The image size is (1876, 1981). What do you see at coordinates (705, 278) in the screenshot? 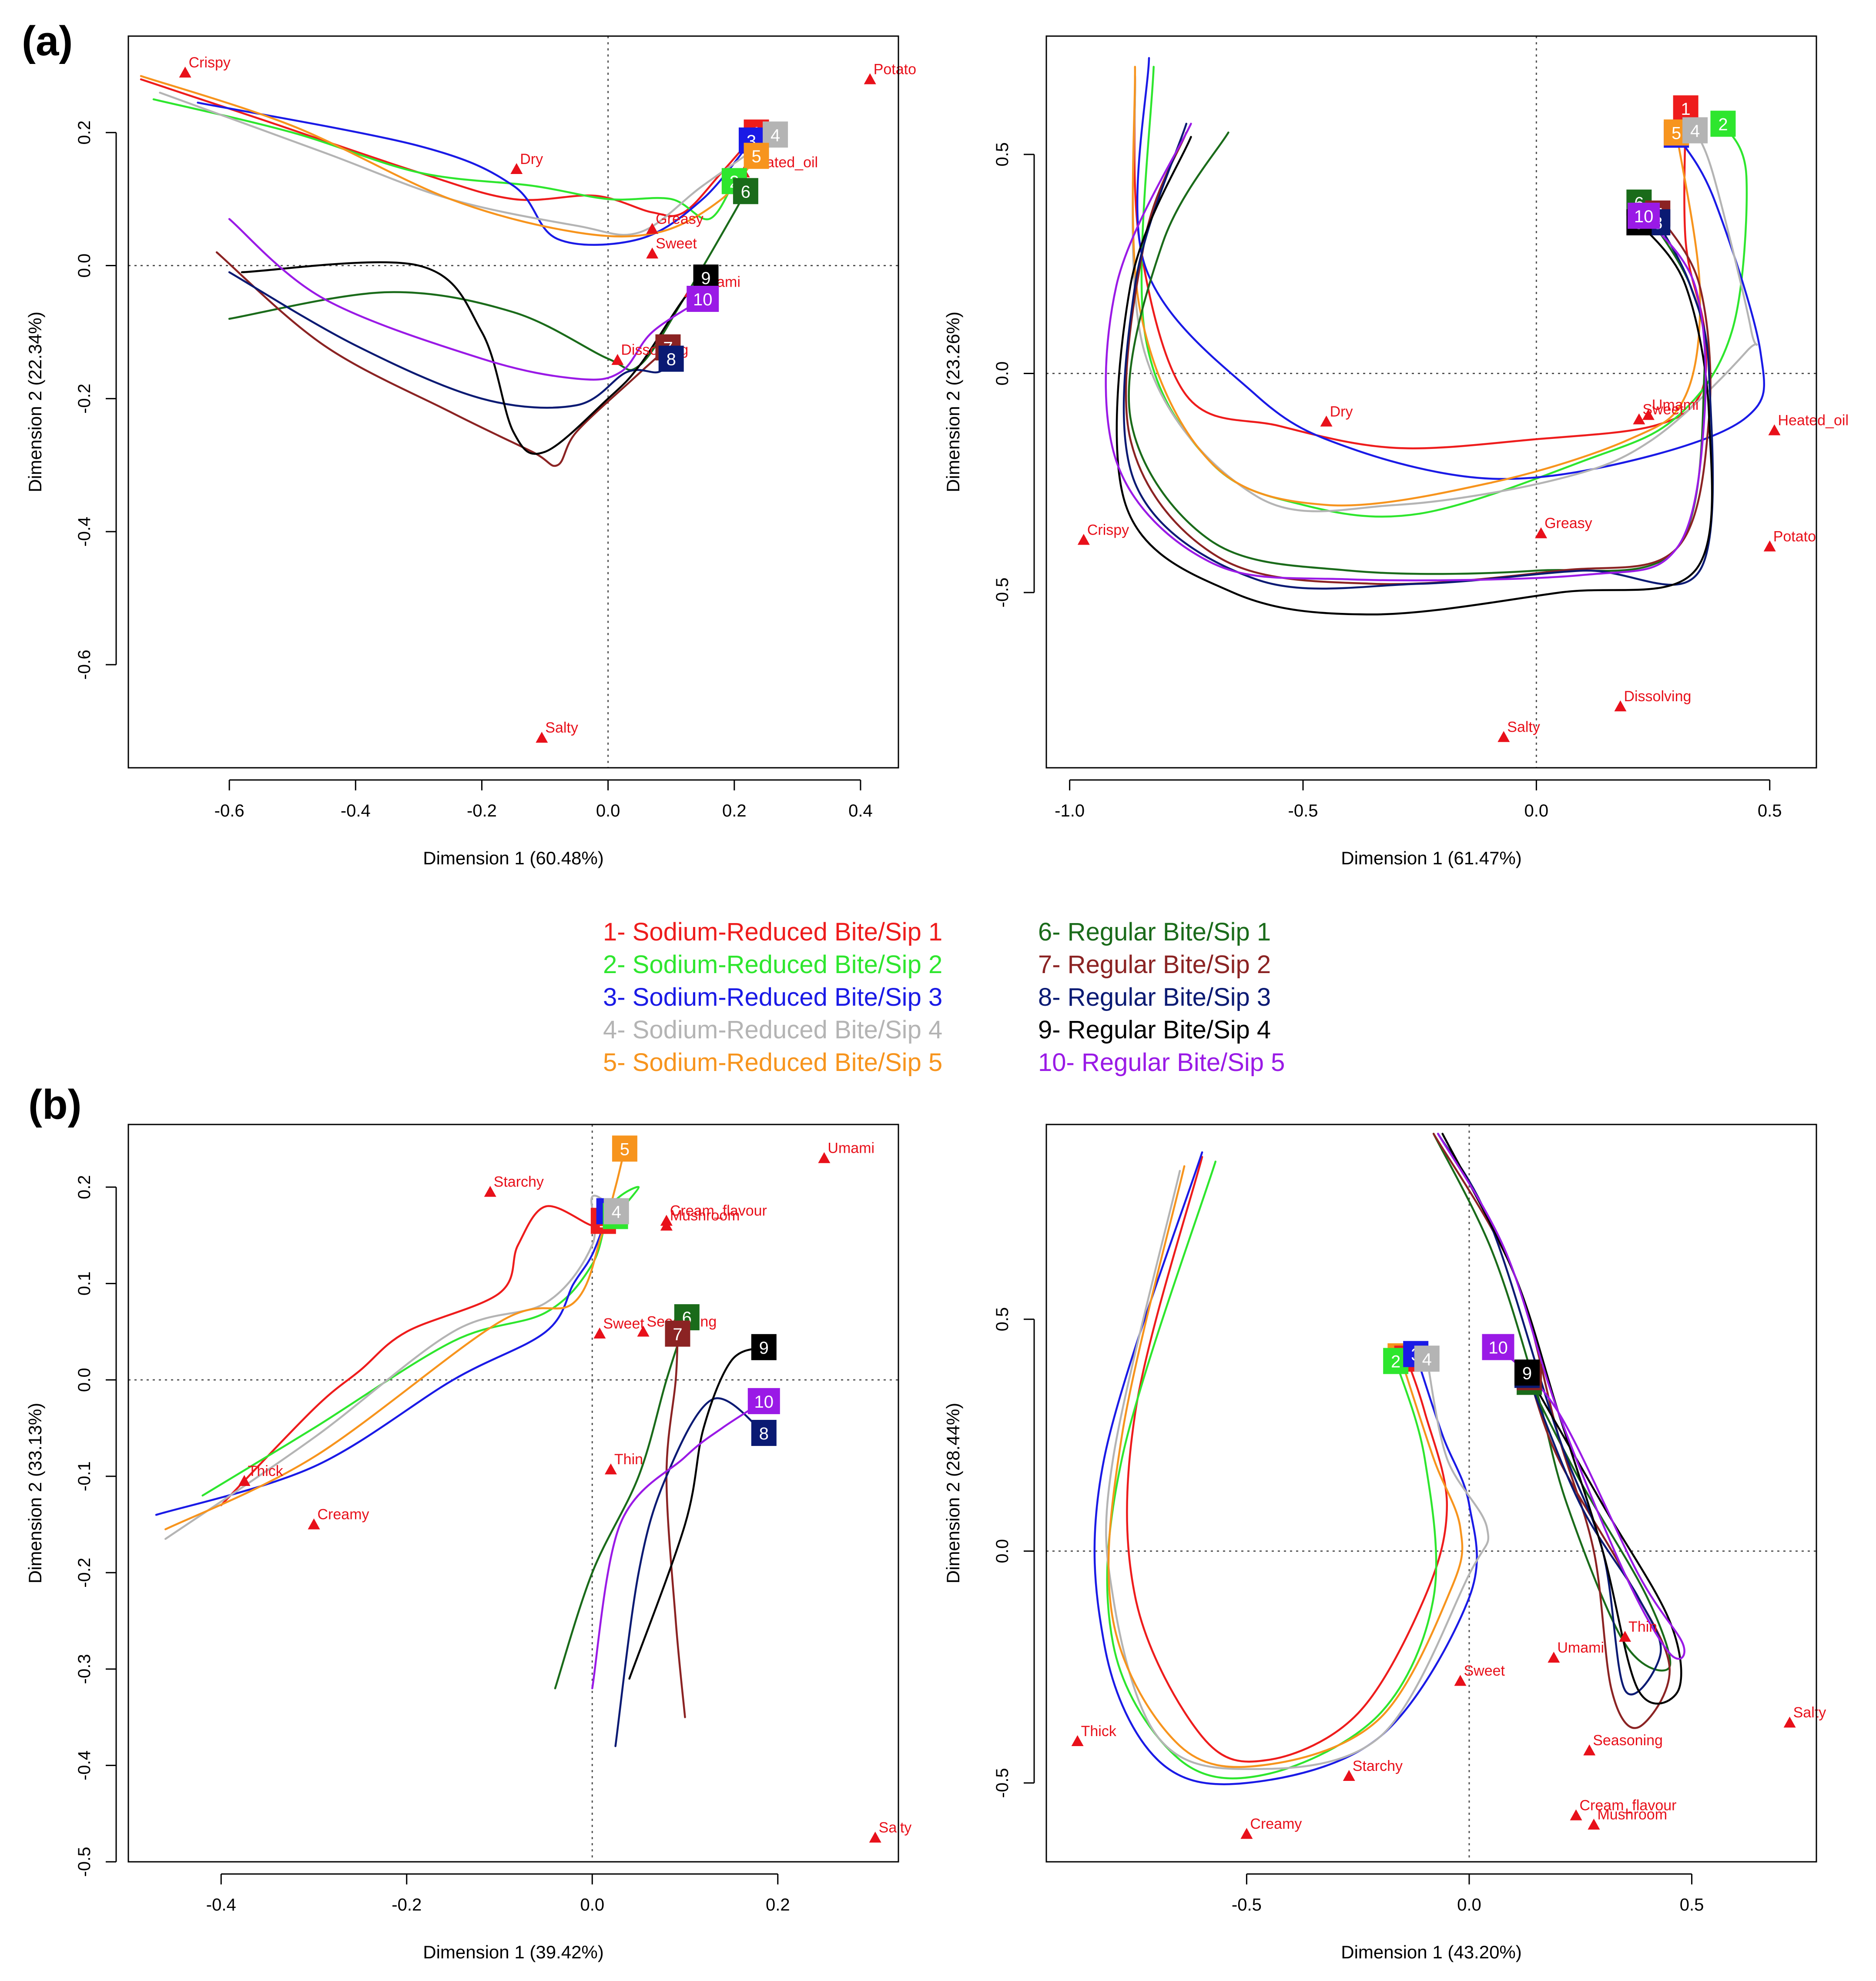
I see `product-label-9: 9` at bounding box center [705, 278].